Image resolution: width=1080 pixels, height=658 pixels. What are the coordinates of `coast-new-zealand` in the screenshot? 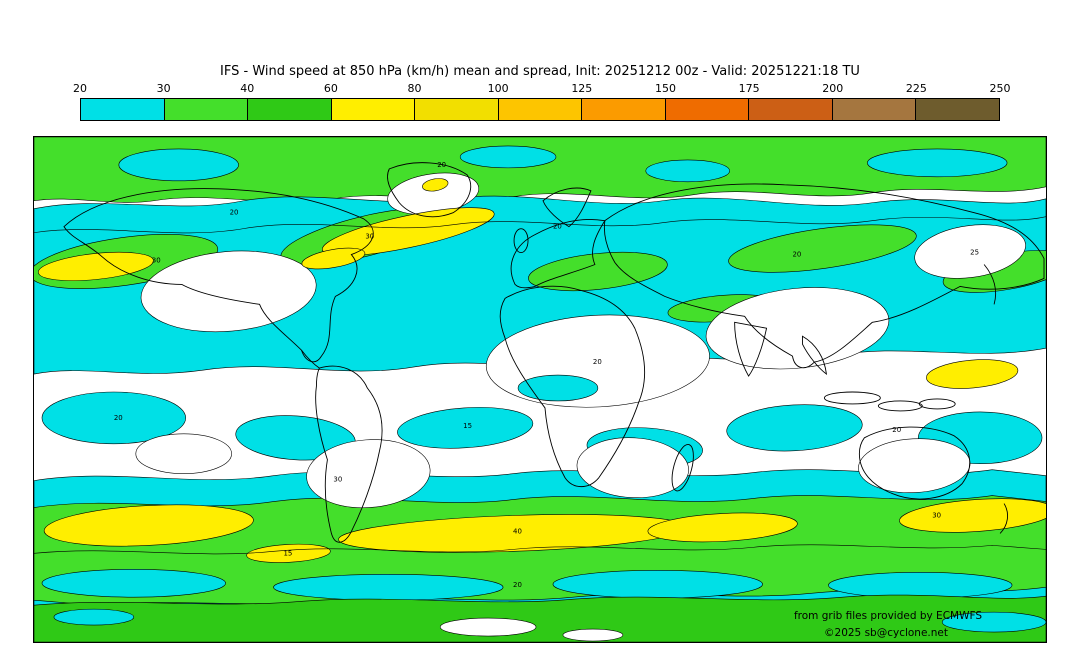 It's located at (1004, 518).